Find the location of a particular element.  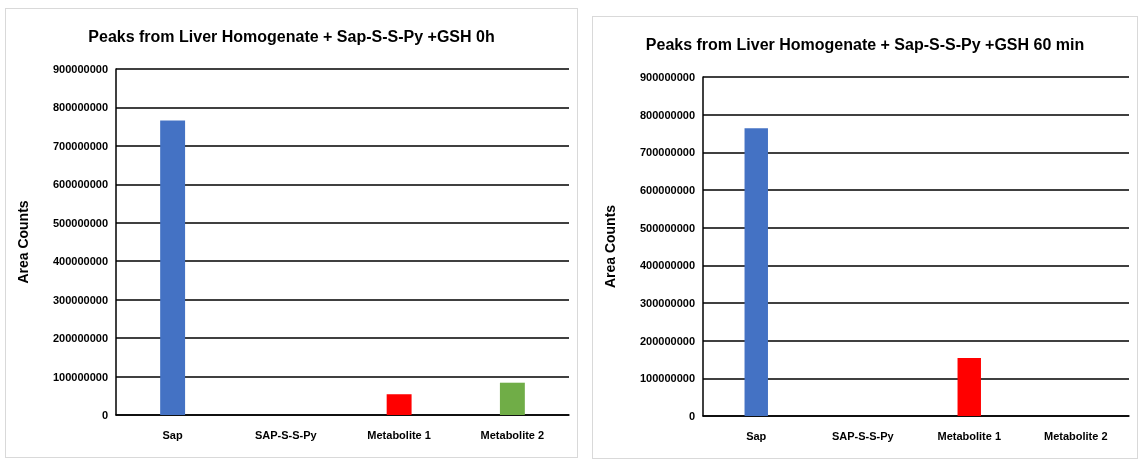

chart-title: Peaks from Liver Homogenate + Sap-S-S-Py +GSH 0h is located at coordinates (291, 36).